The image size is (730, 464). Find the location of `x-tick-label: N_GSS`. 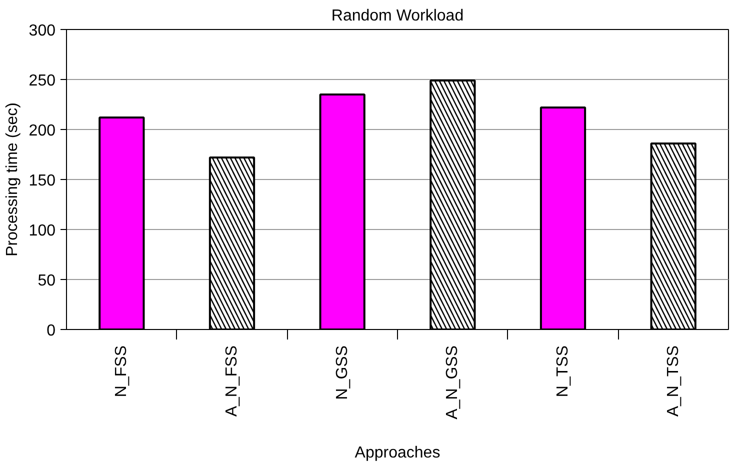

x-tick-label: N_GSS is located at coordinates (342, 372).